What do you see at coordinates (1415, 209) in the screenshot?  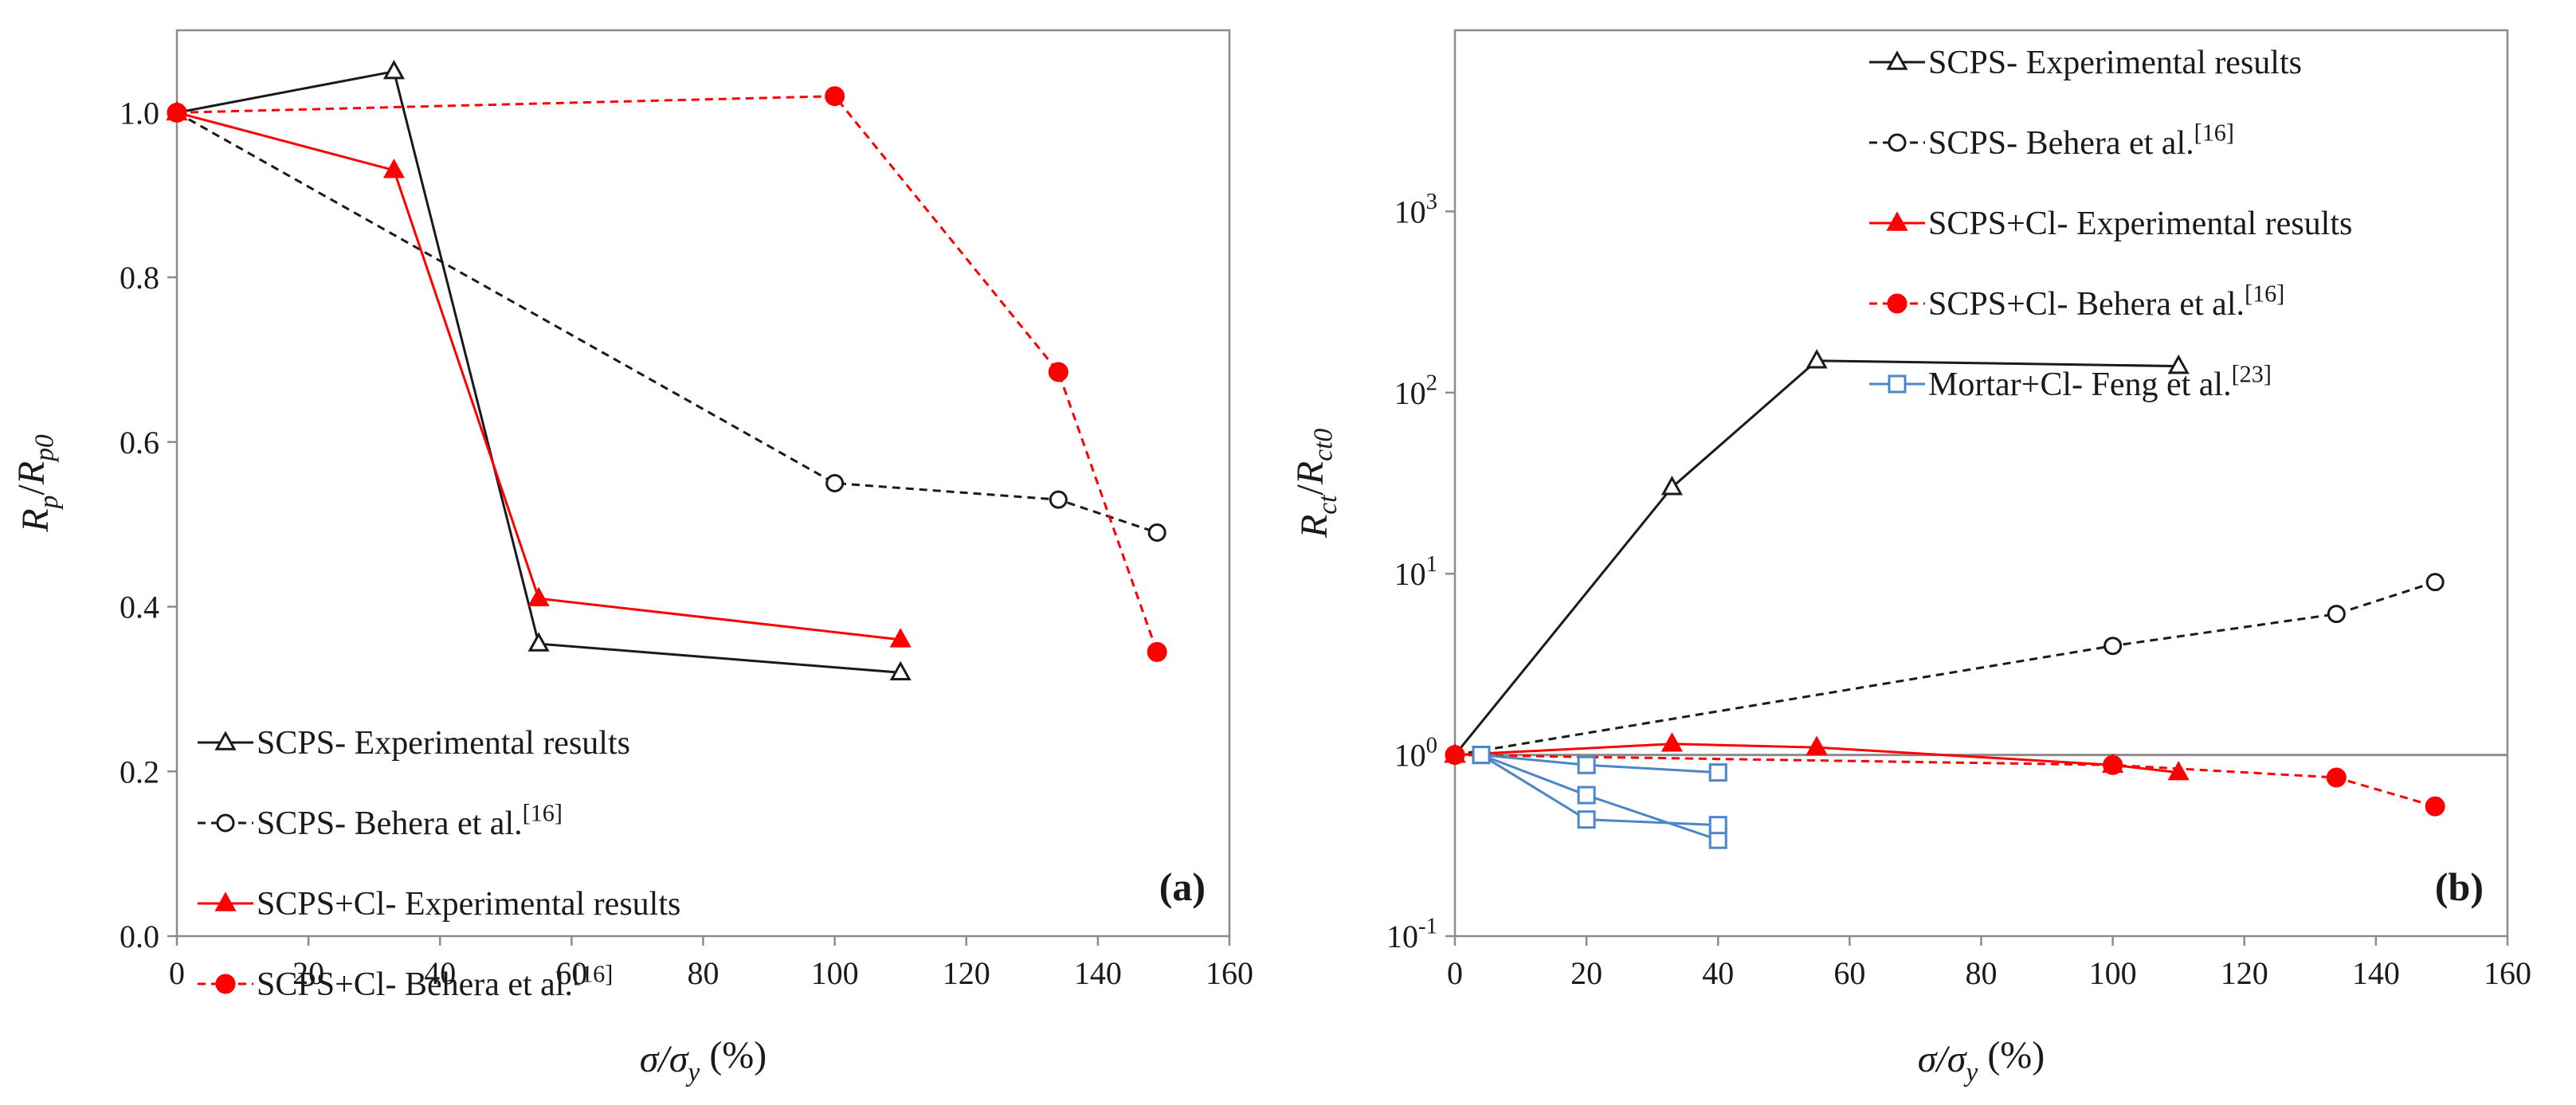 I see `y-tick-label: 10³` at bounding box center [1415, 209].